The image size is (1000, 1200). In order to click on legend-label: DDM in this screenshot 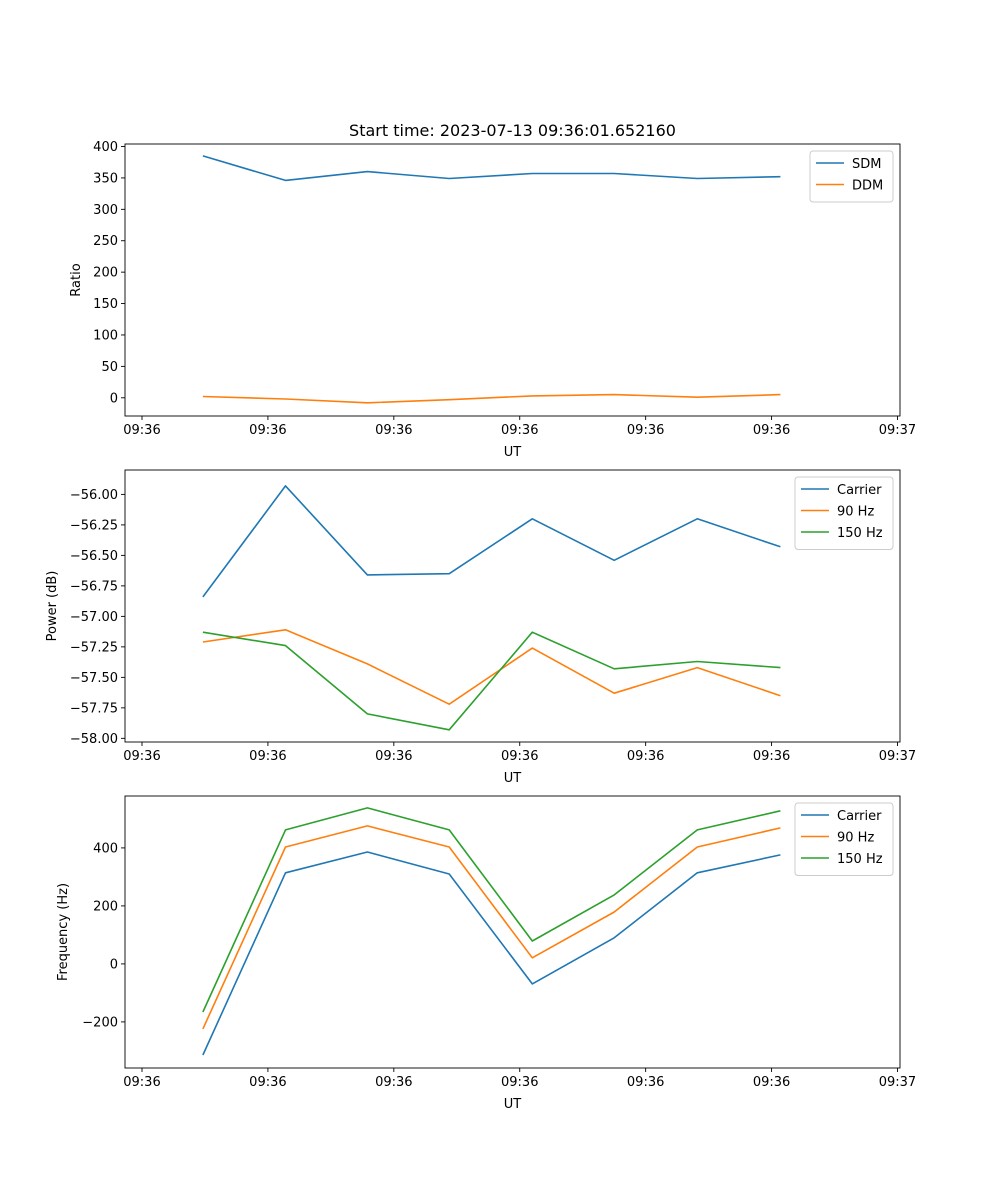, I will do `click(867, 186)`.